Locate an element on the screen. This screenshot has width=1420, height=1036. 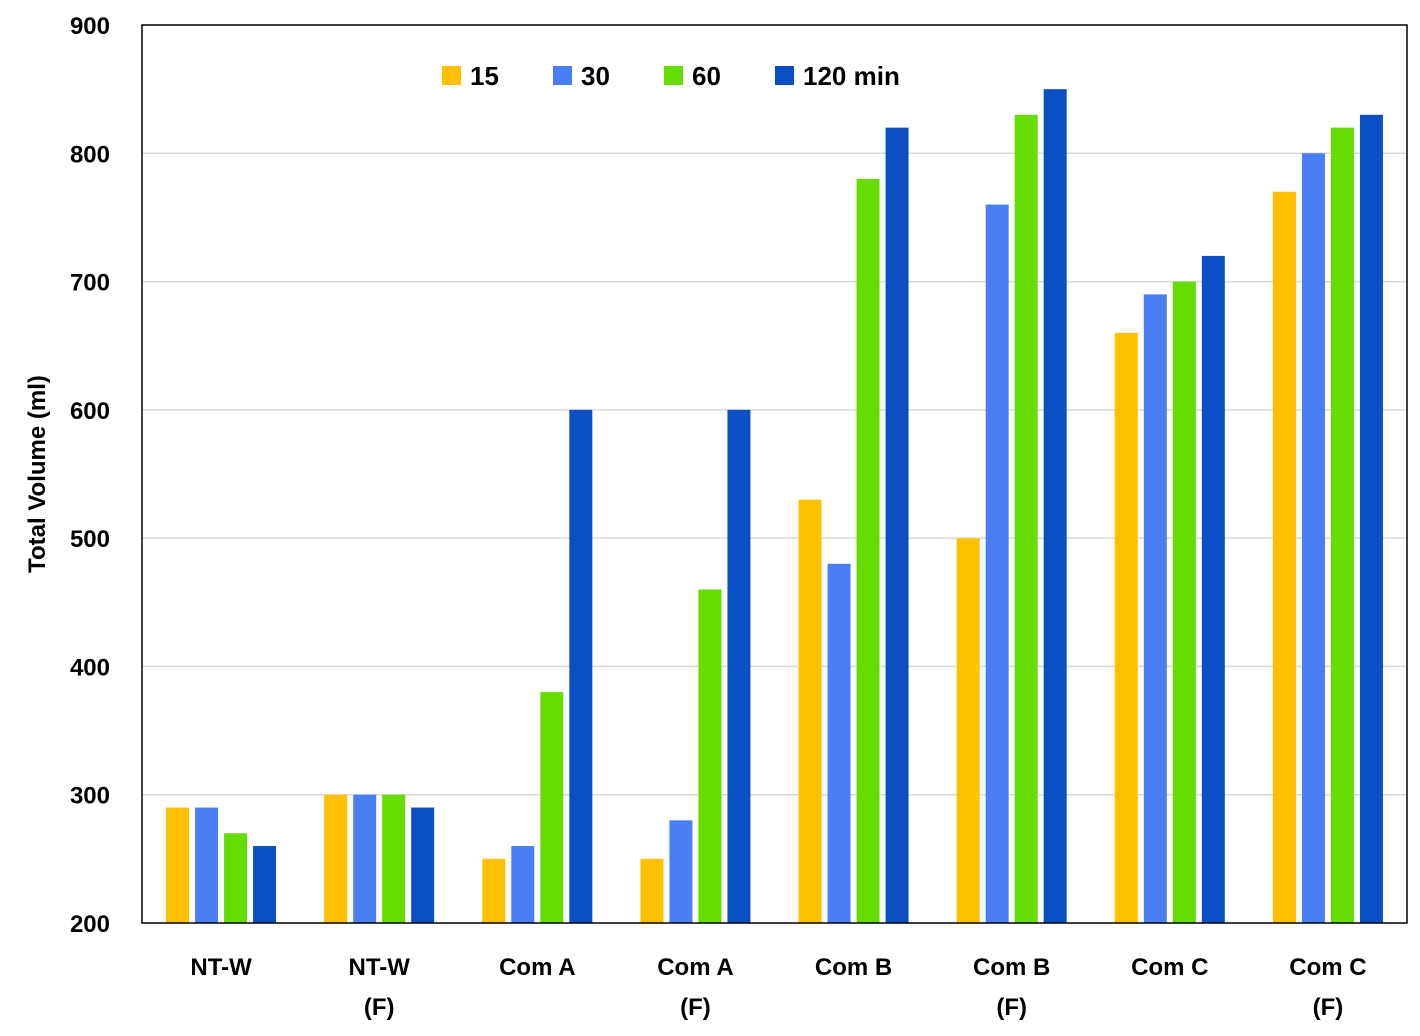
legend: 15 30 60 120 min is located at coordinates (671, 76).